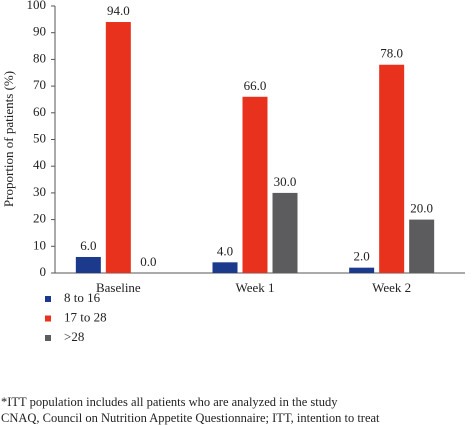 The image size is (474, 425). What do you see at coordinates (39, 57) in the screenshot?
I see `y-tick-label: 80` at bounding box center [39, 57].